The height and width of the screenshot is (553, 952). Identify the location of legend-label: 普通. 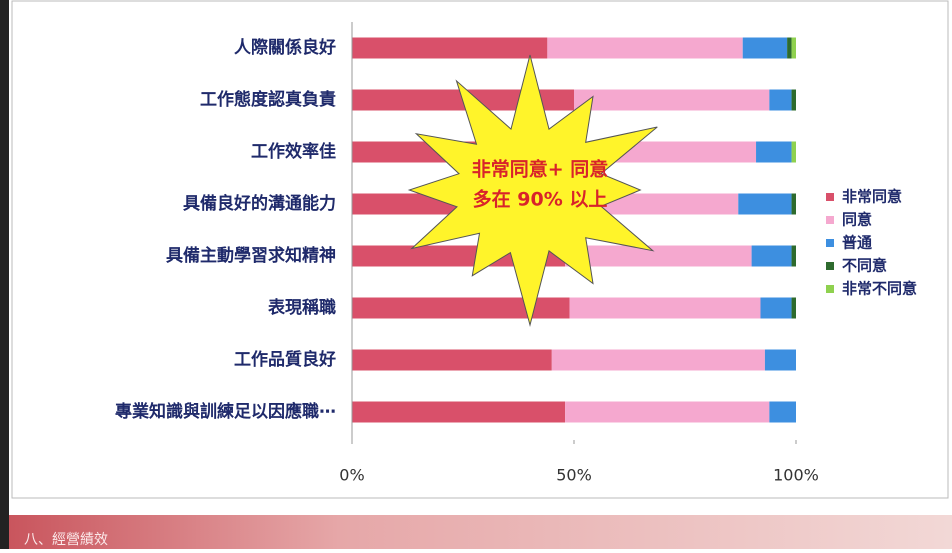
(857, 243).